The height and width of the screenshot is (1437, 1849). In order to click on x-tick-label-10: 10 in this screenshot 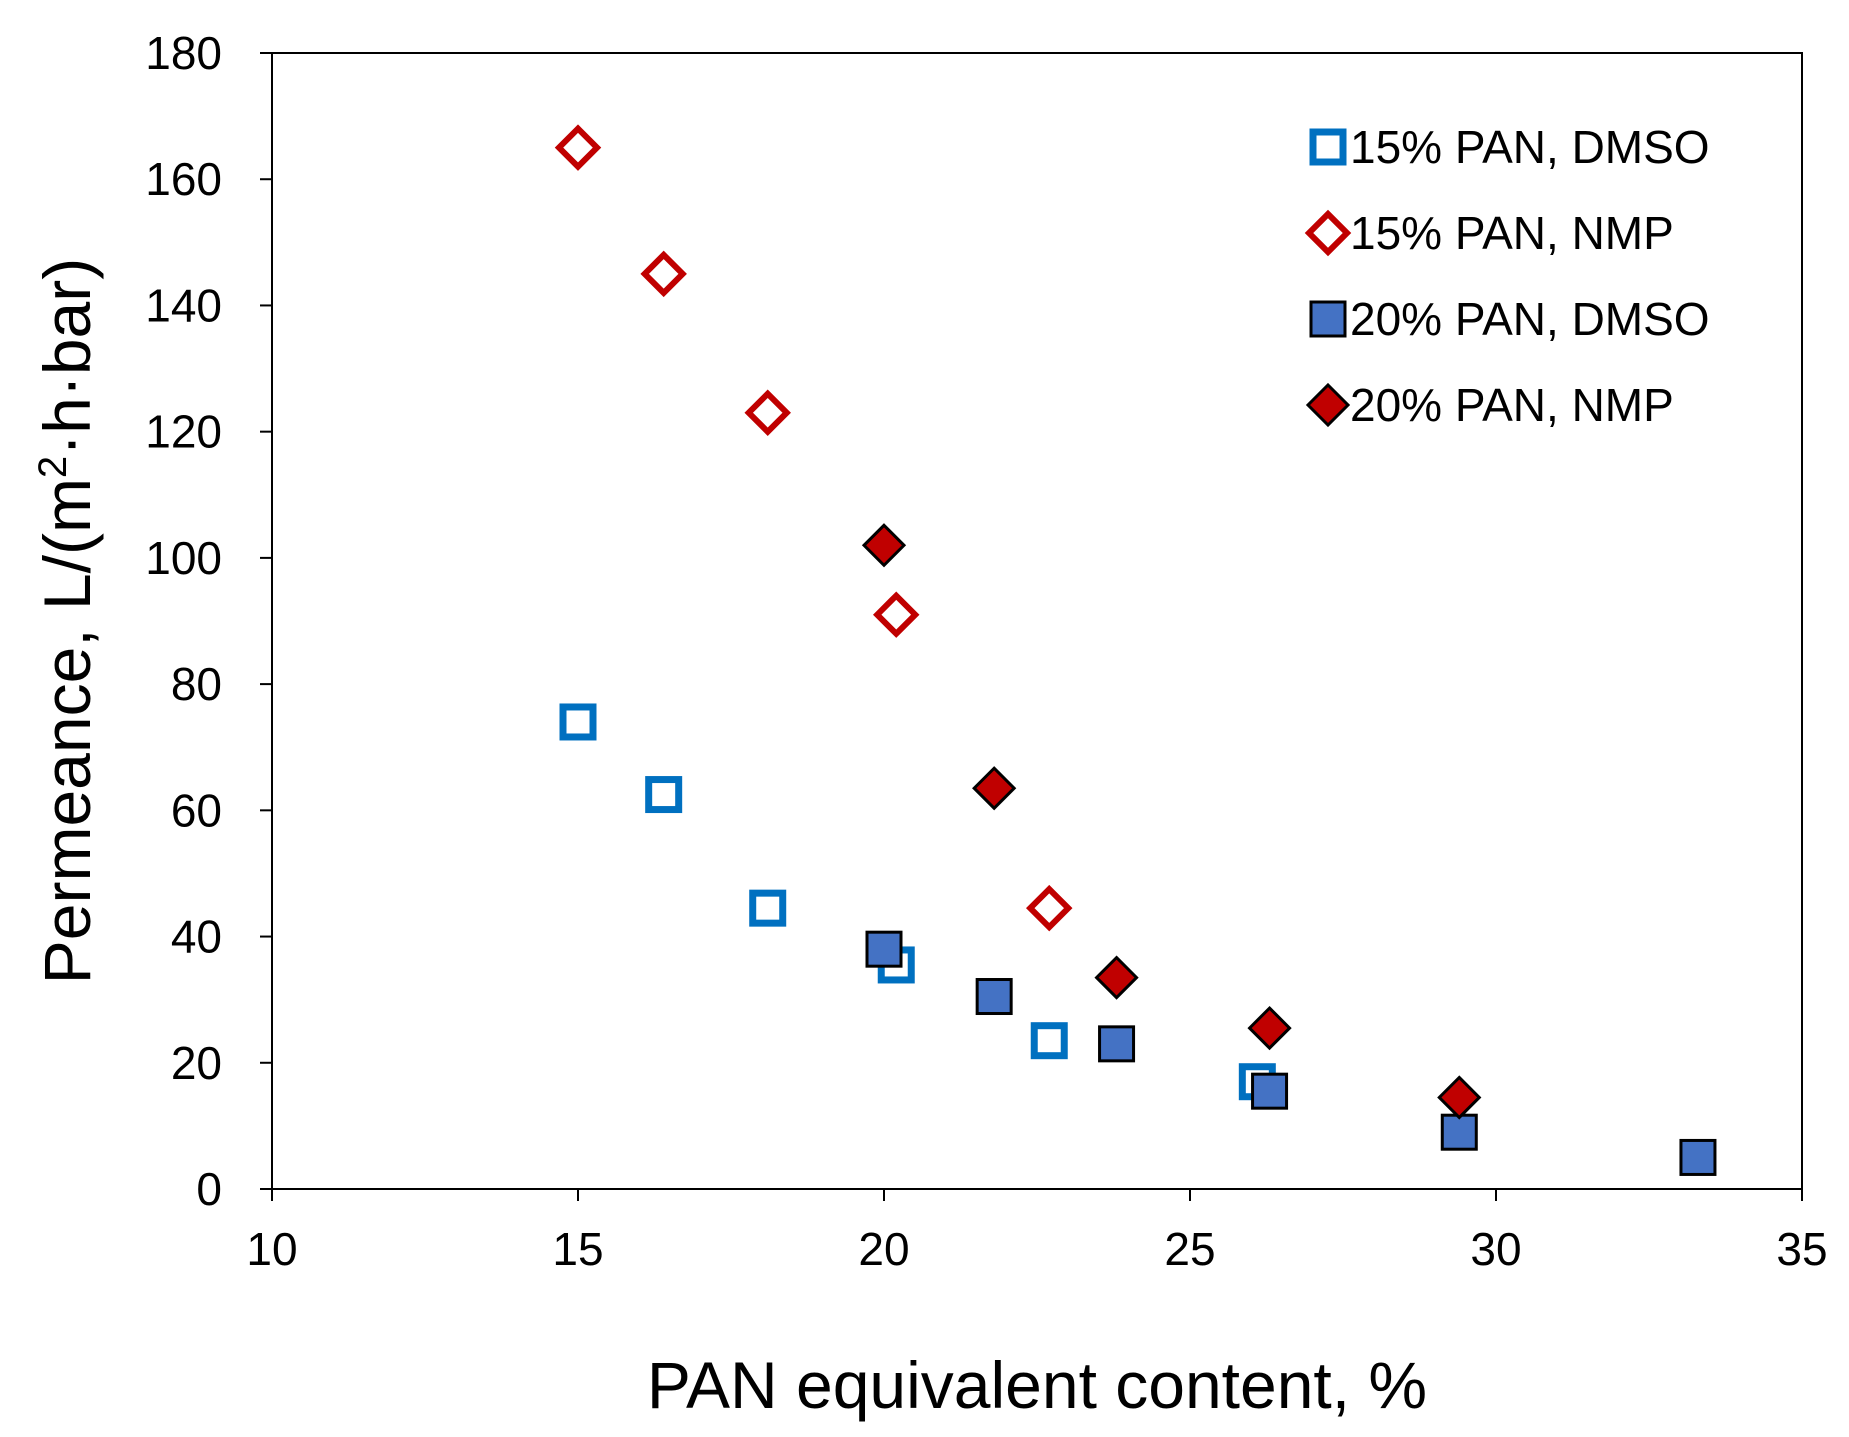, I will do `click(271, 1249)`.